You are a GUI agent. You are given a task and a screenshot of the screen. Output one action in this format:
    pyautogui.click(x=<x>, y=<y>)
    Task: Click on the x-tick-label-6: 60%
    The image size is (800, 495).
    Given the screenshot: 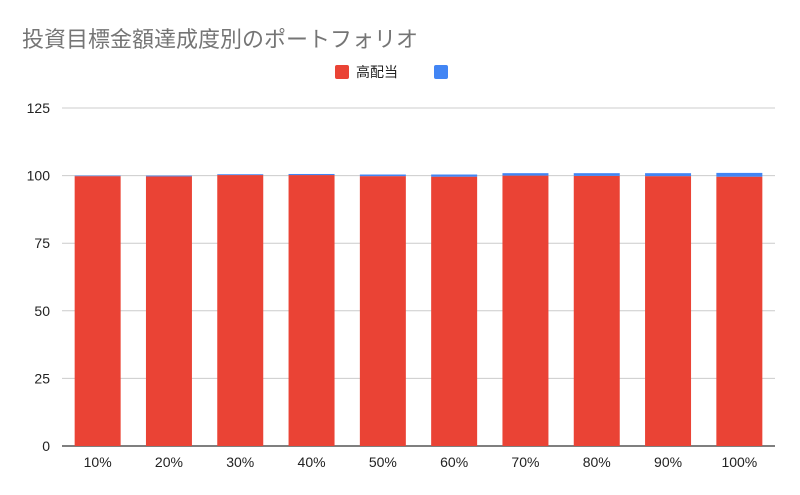 What is the action you would take?
    pyautogui.click(x=454, y=462)
    